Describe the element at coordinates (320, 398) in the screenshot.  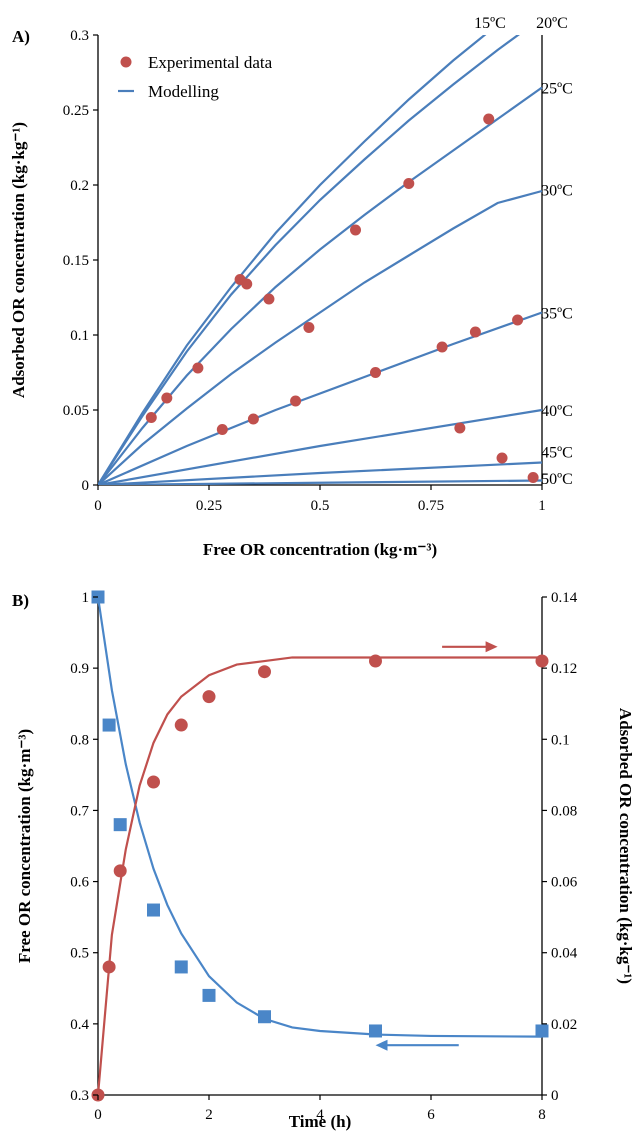
I see `model-curve-35c` at that location.